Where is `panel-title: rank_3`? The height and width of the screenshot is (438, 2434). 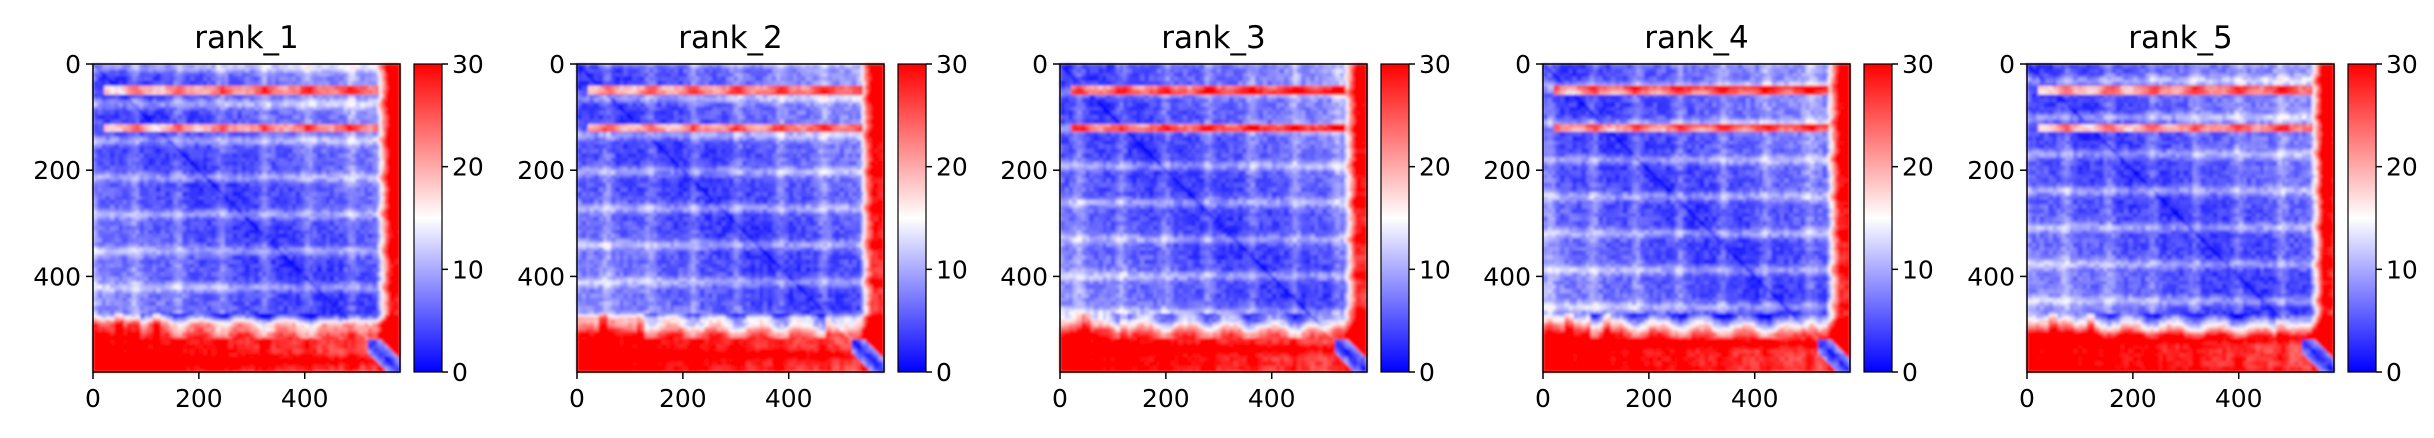
panel-title: rank_3 is located at coordinates (1213, 38).